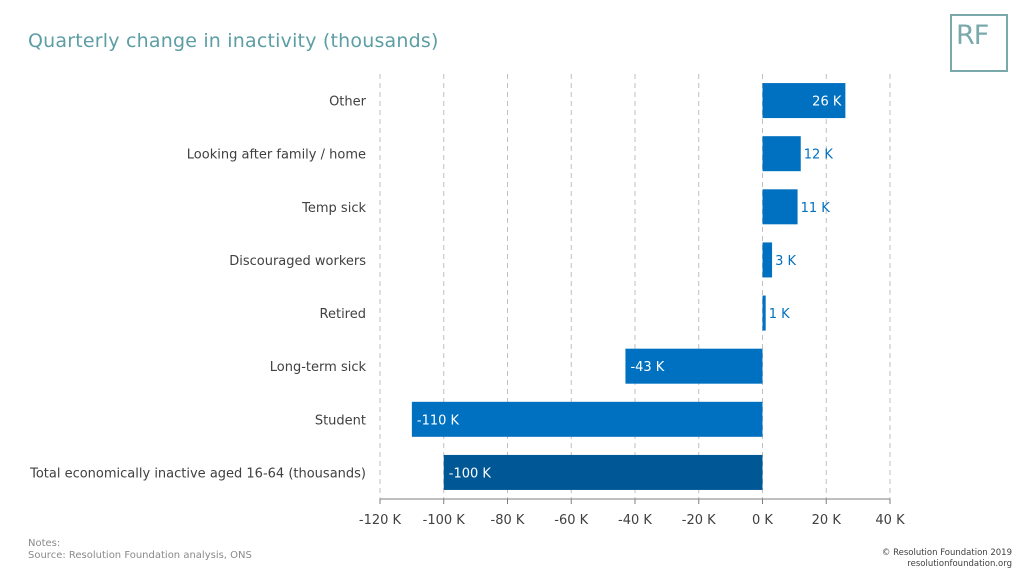 The image size is (1024, 576). Describe the element at coordinates (380, 520) in the screenshot. I see `x-tick-label: -120 K` at that location.